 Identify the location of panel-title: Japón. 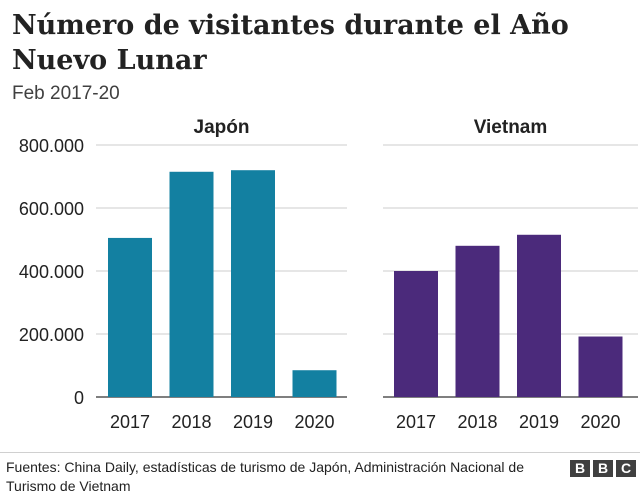
(222, 127).